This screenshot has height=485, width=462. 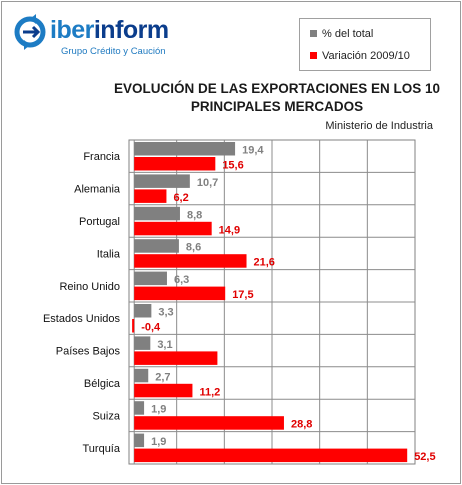 What do you see at coordinates (158, 442) in the screenshot?
I see `share-value-label-turqu-a: 1,9` at bounding box center [158, 442].